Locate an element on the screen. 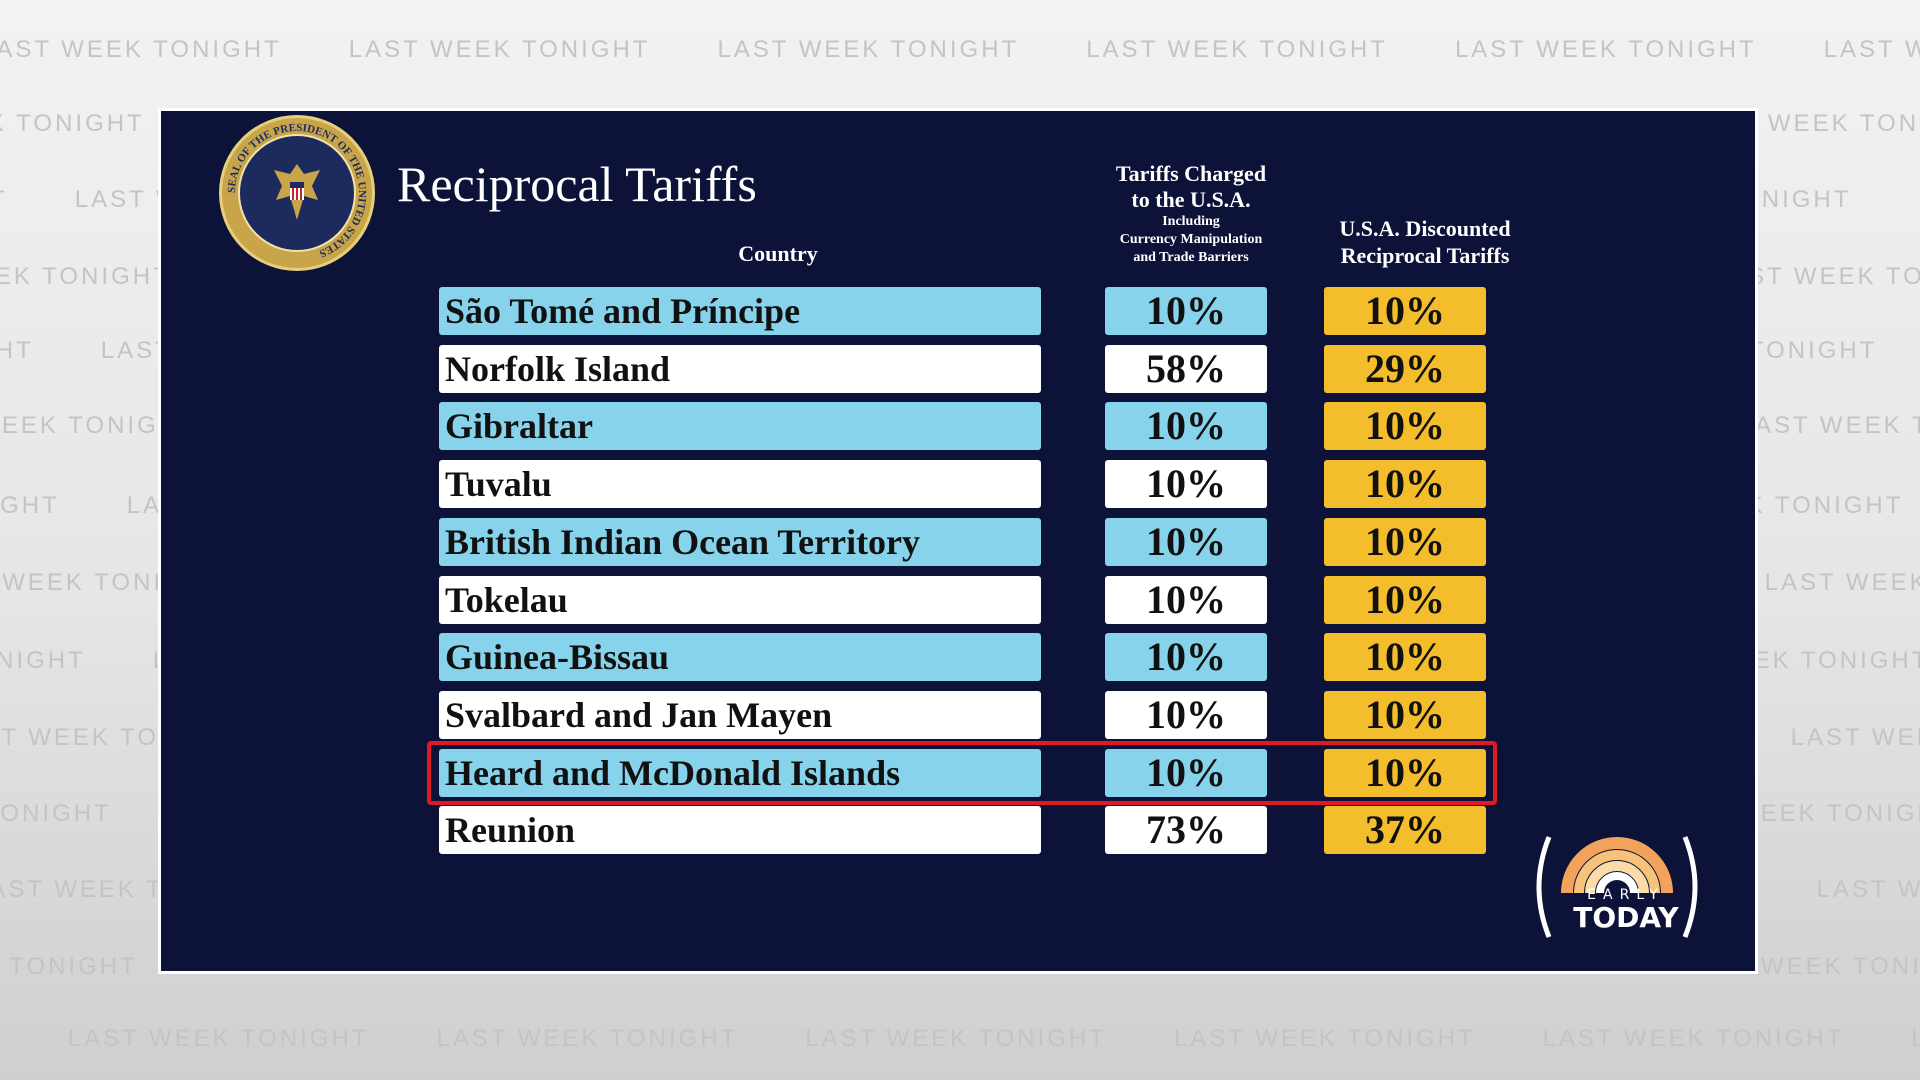 The image size is (1920, 1080). header-charged-sub2: Currency Manipulation is located at coordinates (1191, 239).